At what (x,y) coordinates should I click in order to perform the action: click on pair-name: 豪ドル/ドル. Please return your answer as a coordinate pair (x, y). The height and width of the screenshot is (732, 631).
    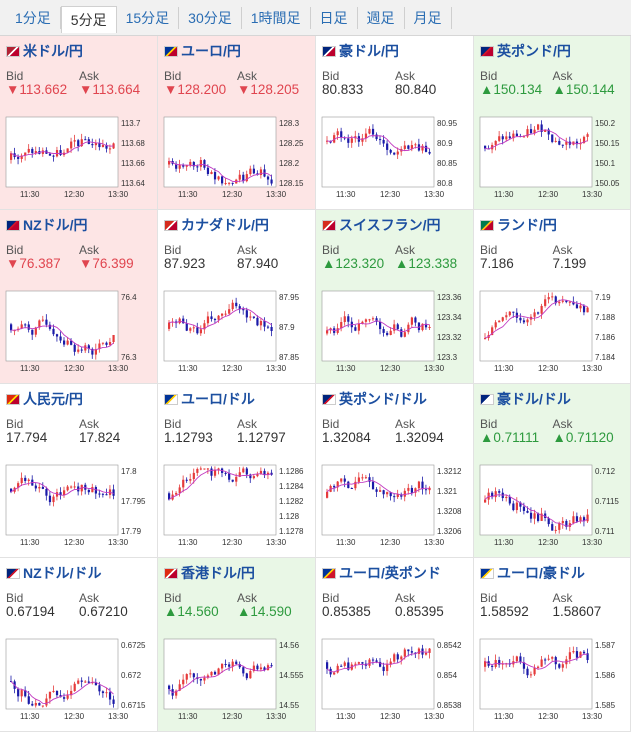
    Looking at the image, I should click on (534, 399).